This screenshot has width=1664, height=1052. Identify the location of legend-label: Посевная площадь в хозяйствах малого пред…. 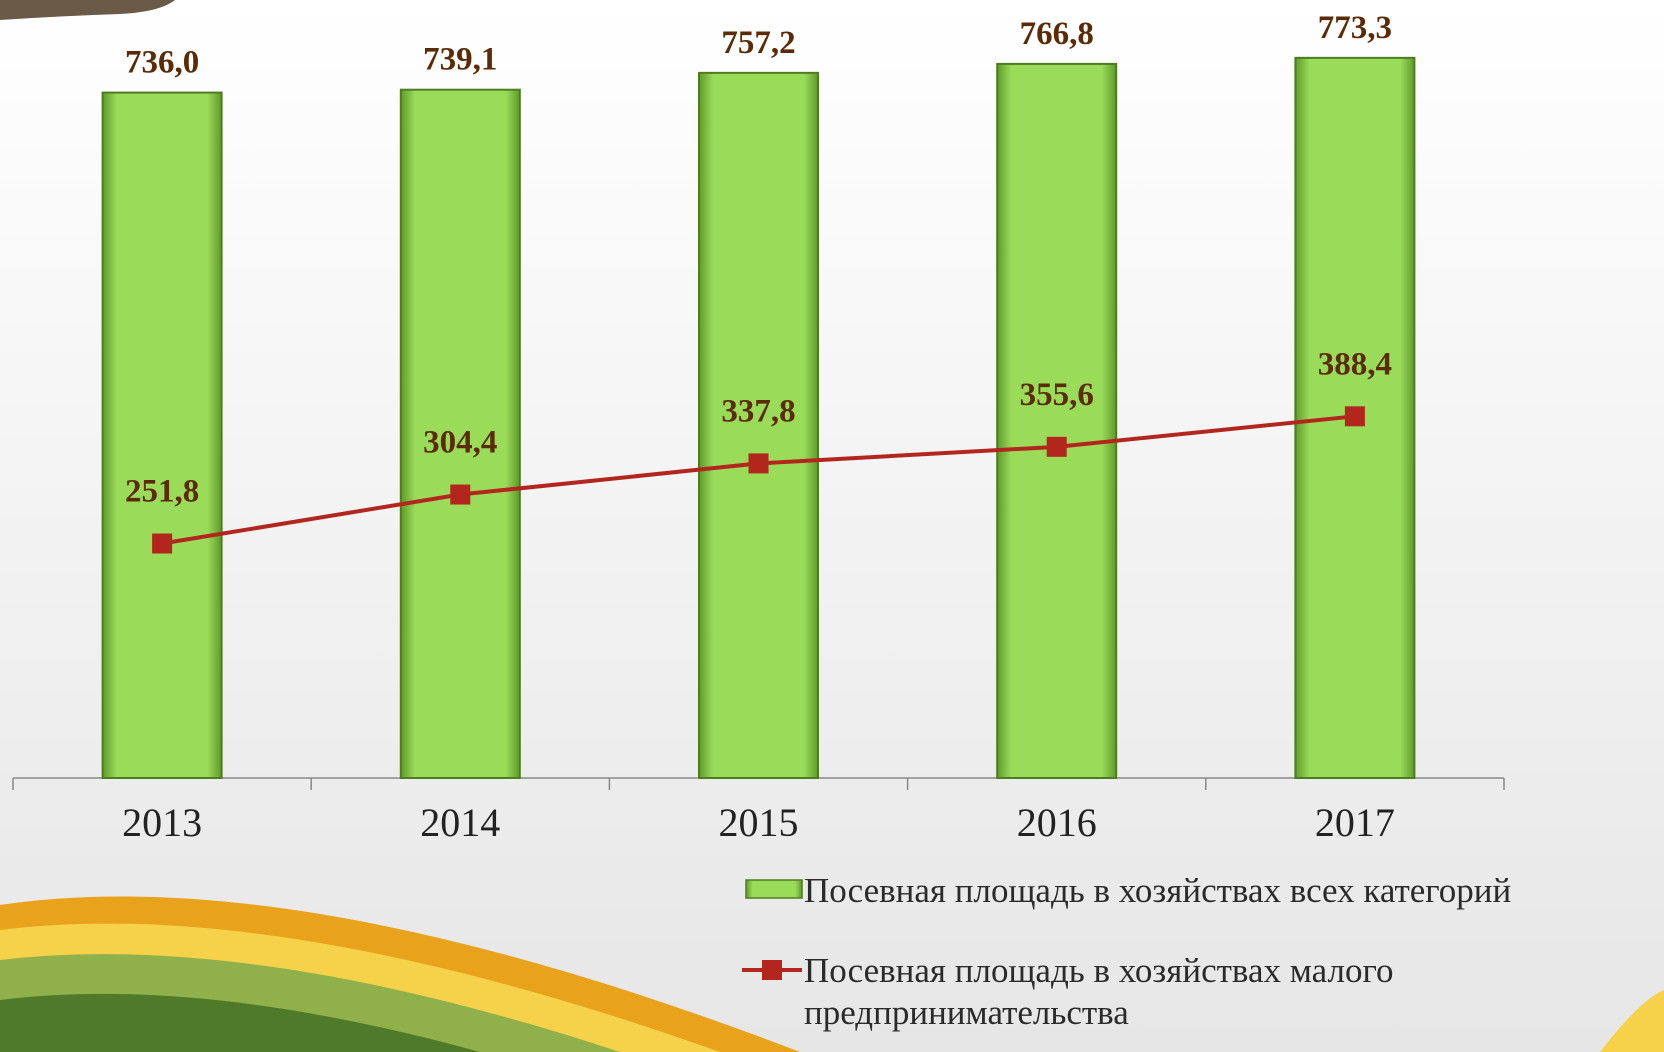
(1098, 991).